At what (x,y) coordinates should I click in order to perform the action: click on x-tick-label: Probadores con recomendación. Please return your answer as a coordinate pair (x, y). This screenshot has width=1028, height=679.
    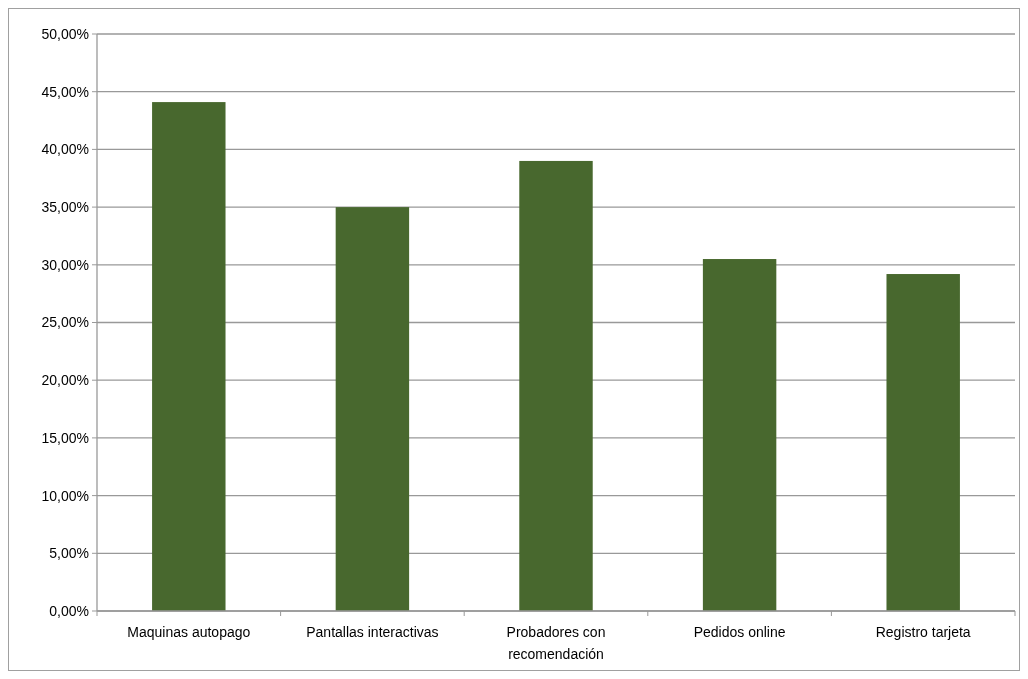
    Looking at the image, I should click on (556, 643).